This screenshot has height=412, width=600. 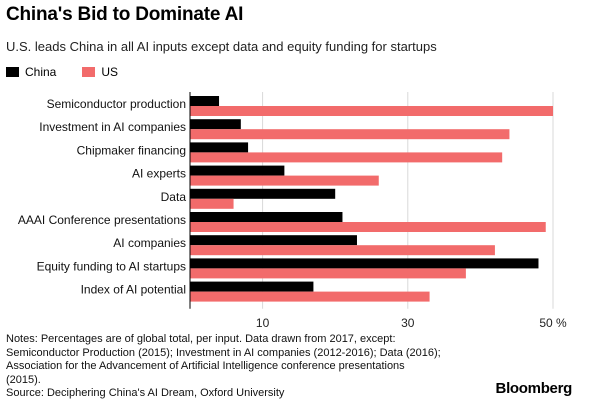 I want to click on category-label: AI companies, so click(x=149, y=243).